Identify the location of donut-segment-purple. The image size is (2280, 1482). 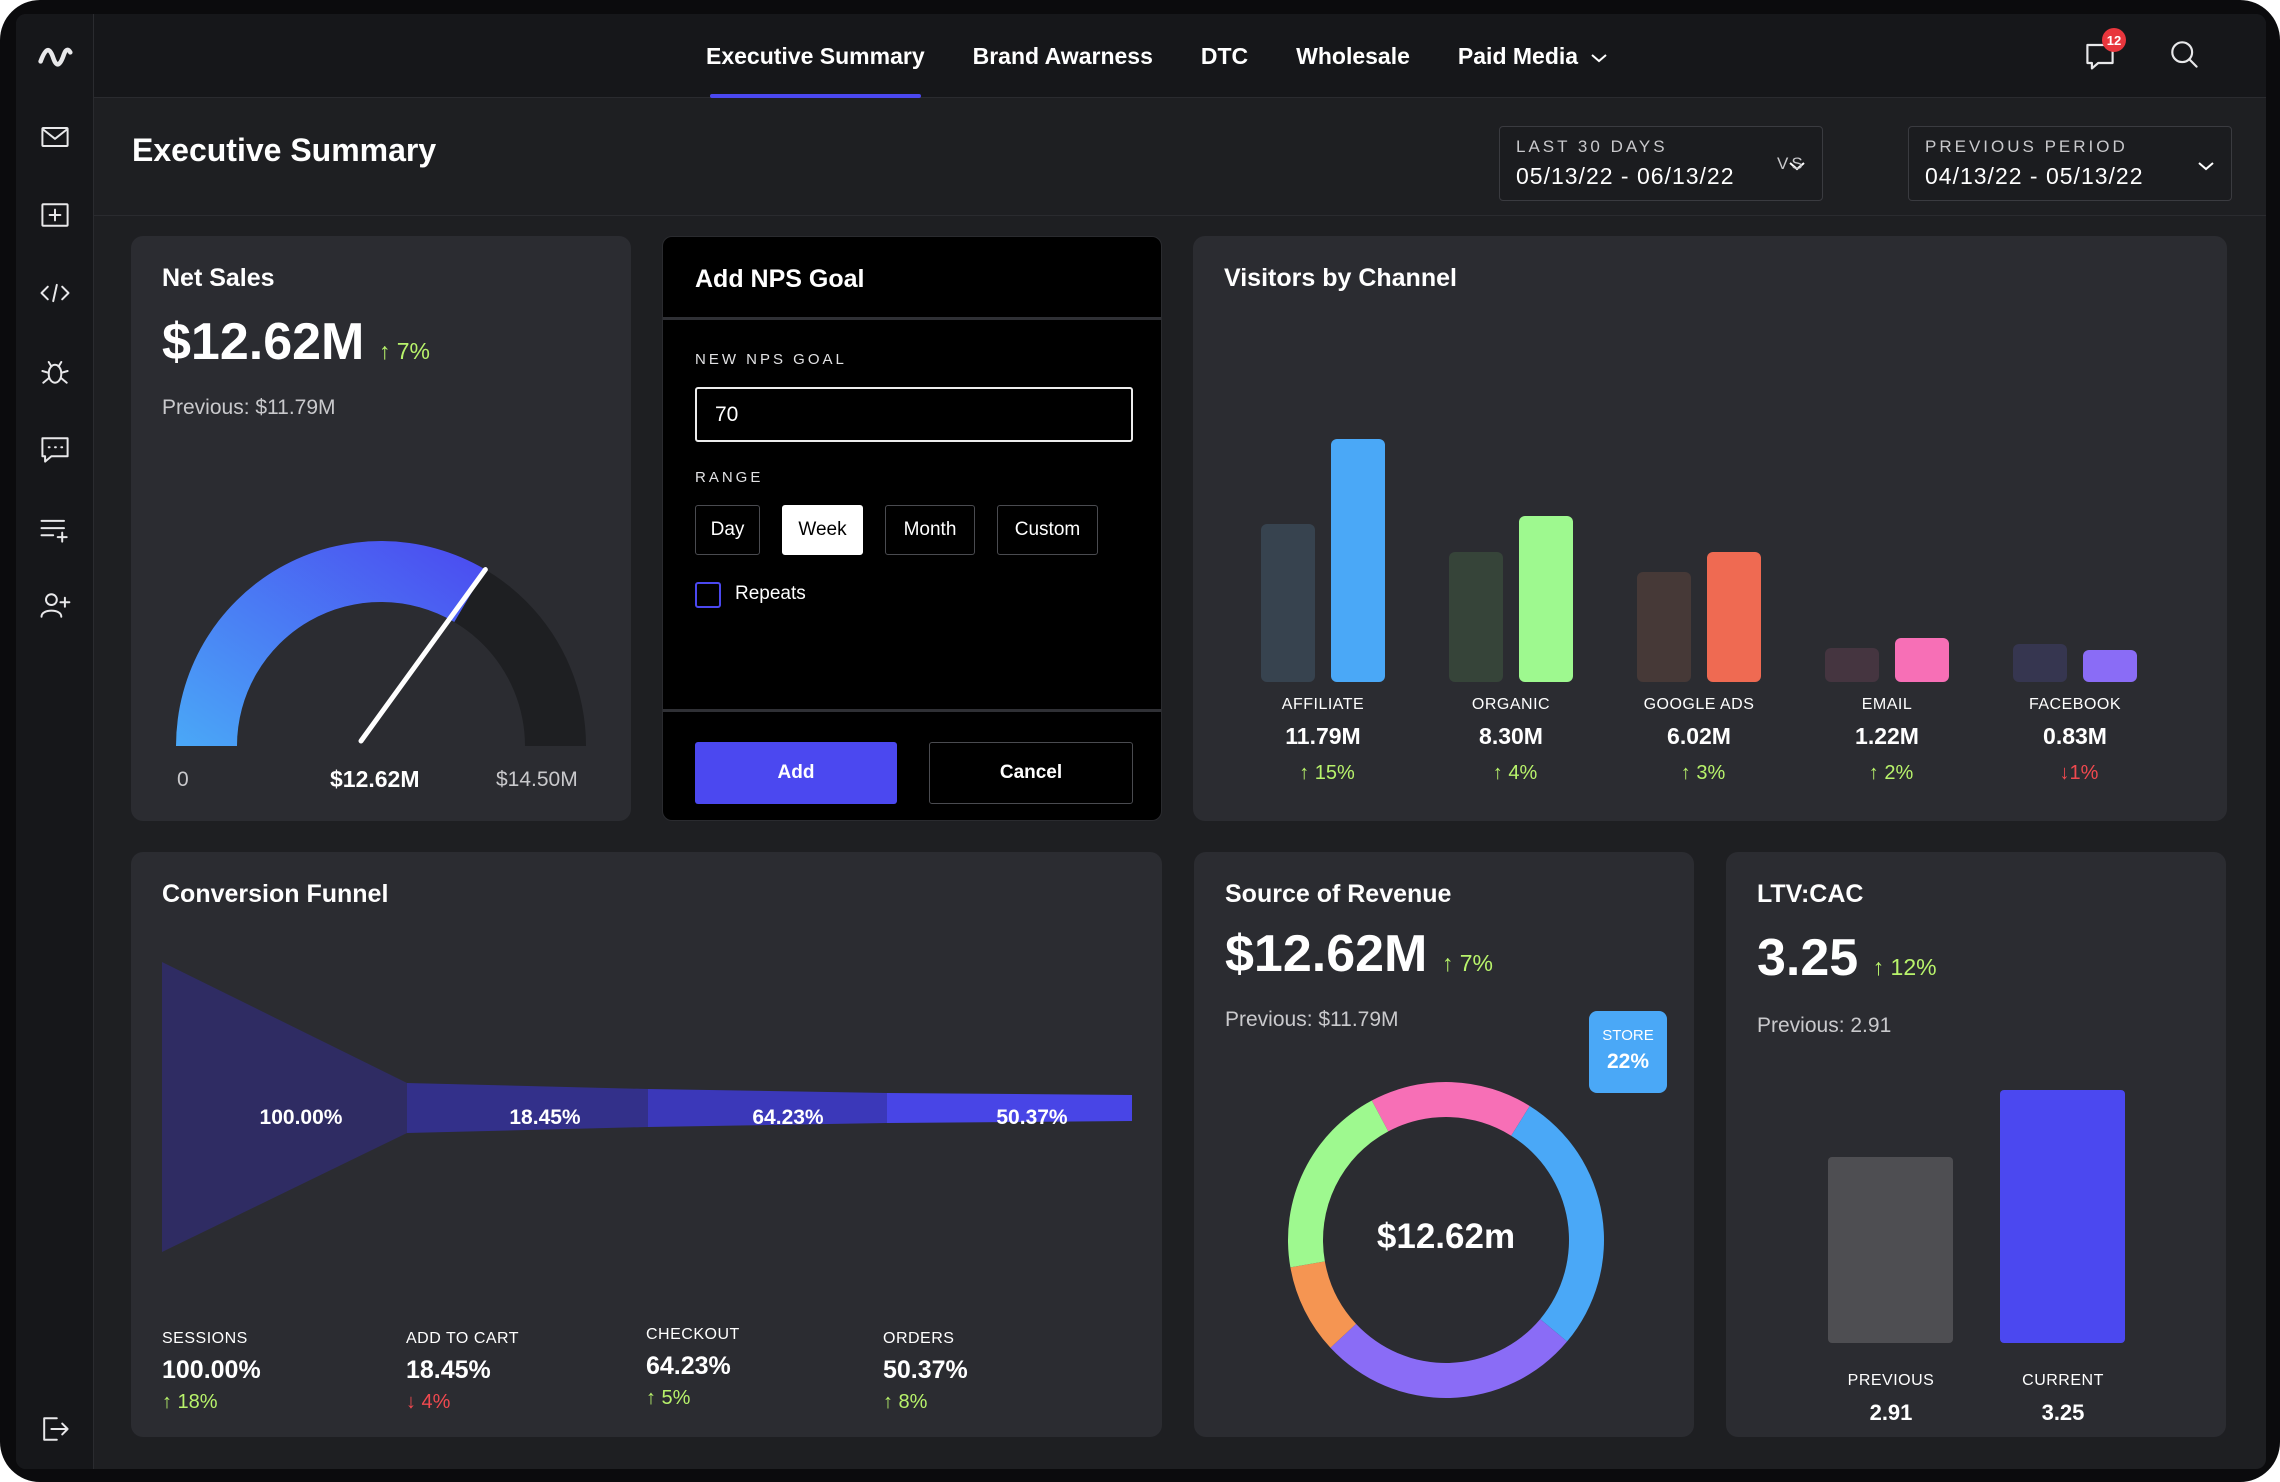
(1449, 1358).